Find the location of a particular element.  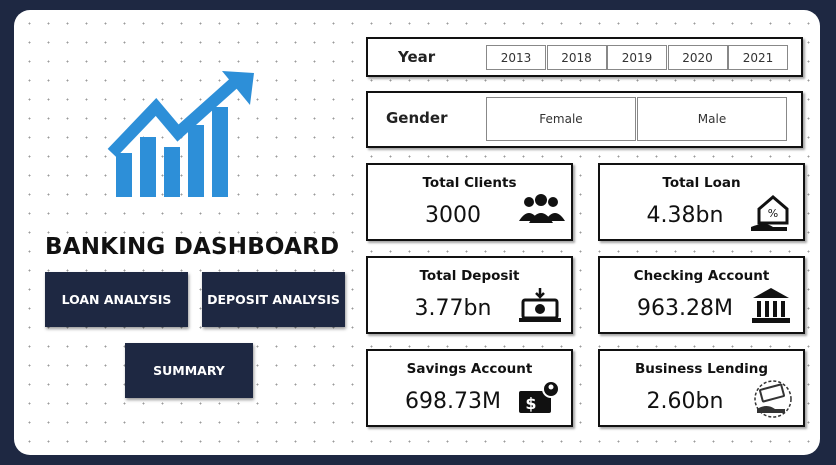

kpi-label: Business Lending is located at coordinates (701, 369).